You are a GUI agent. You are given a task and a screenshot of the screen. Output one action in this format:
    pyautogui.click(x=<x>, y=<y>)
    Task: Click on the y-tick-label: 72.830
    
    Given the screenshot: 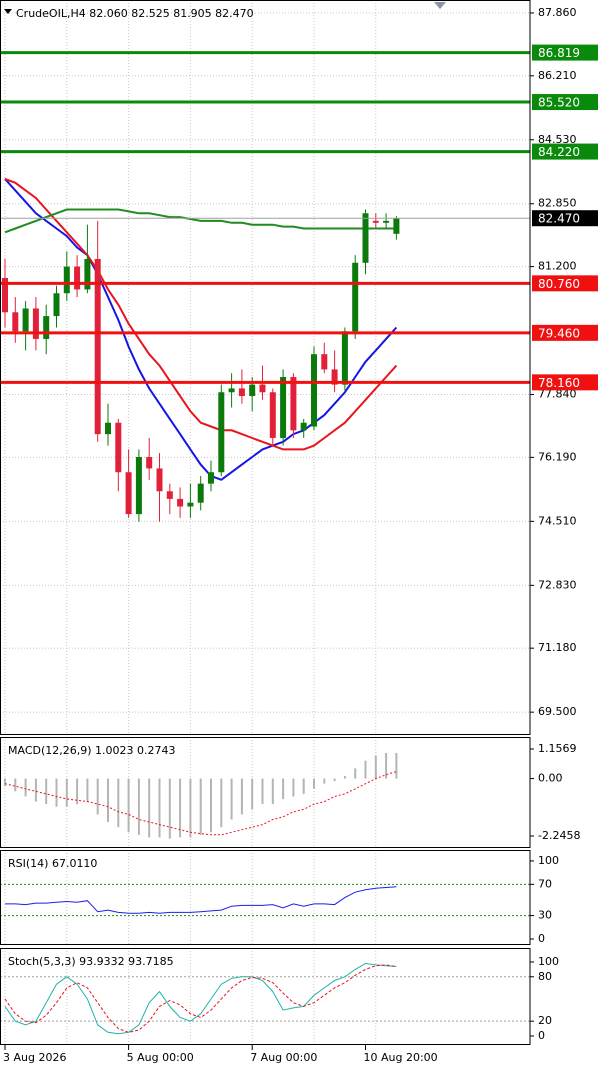 What is the action you would take?
    pyautogui.click(x=557, y=584)
    